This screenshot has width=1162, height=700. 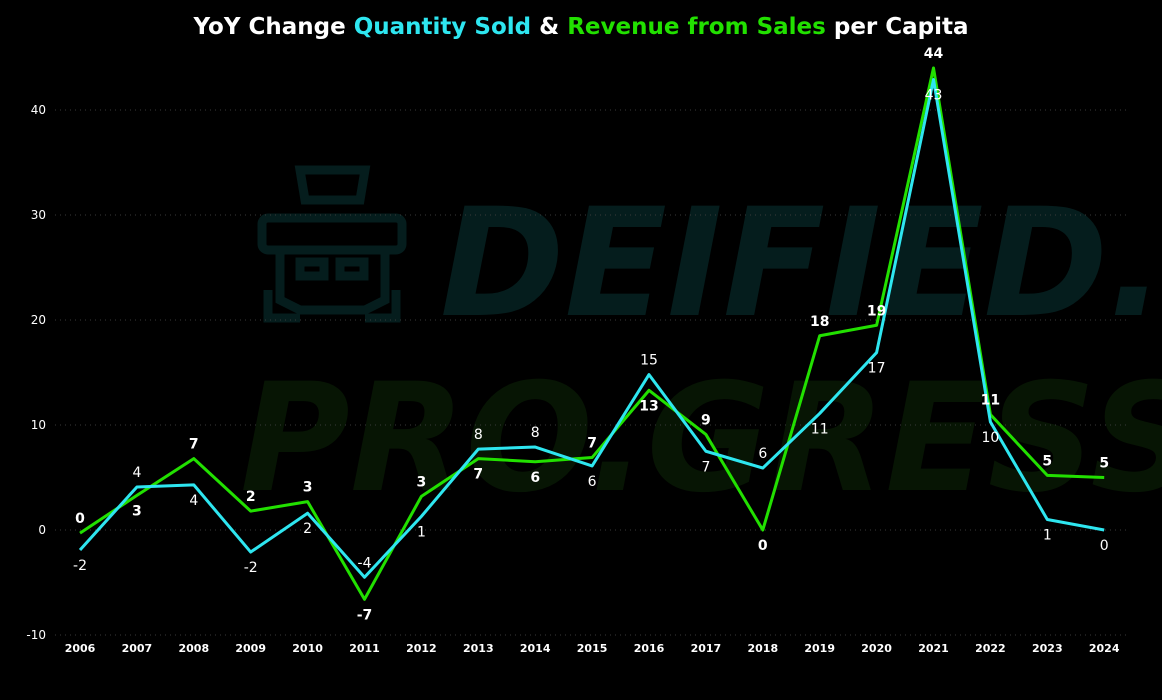 I want to click on revenue-data-label: 18, so click(x=819, y=322).